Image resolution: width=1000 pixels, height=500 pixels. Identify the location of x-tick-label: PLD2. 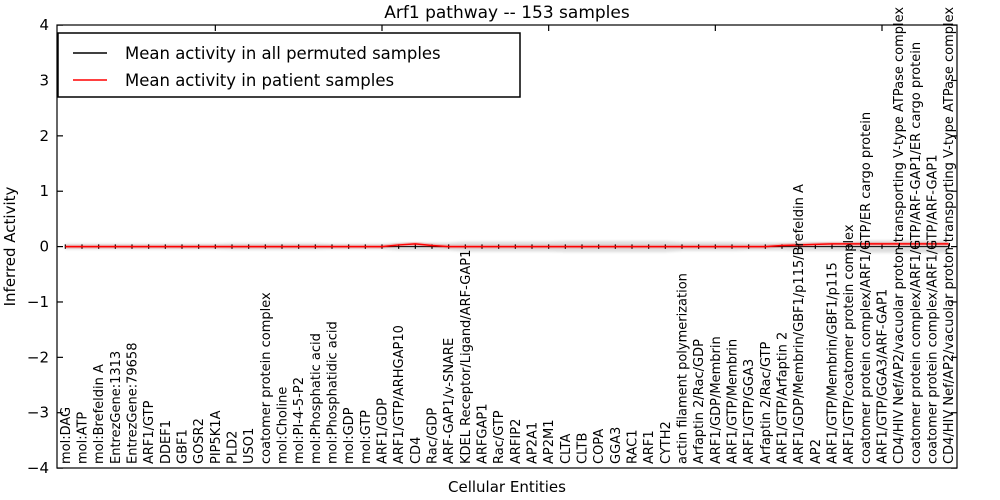
(233, 447).